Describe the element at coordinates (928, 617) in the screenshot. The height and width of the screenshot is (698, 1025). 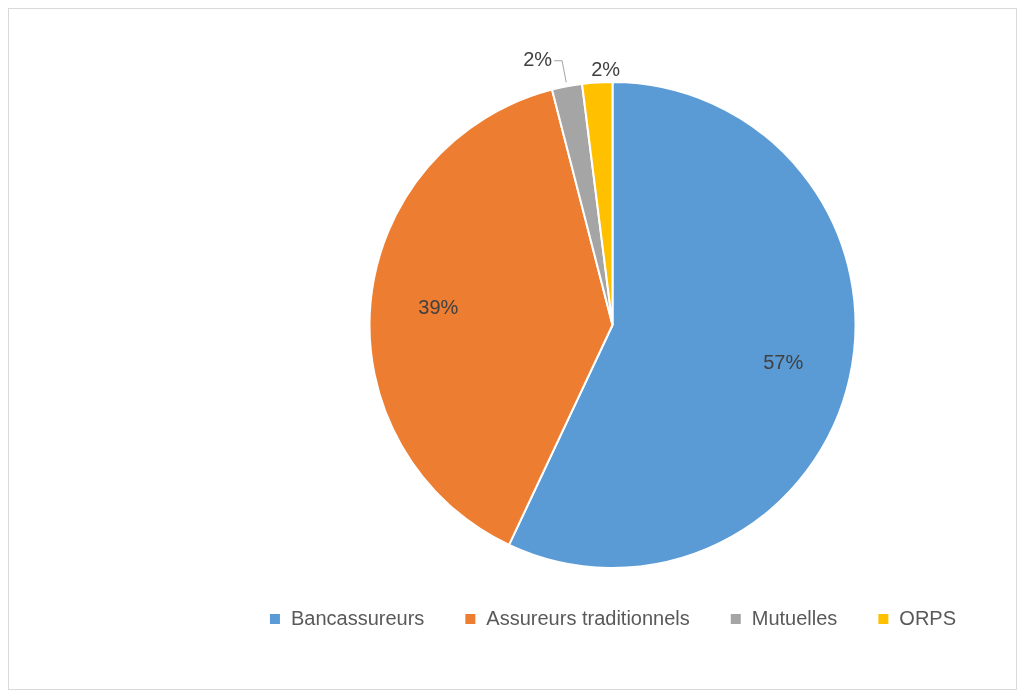
I see `legend-label: ORPS` at that location.